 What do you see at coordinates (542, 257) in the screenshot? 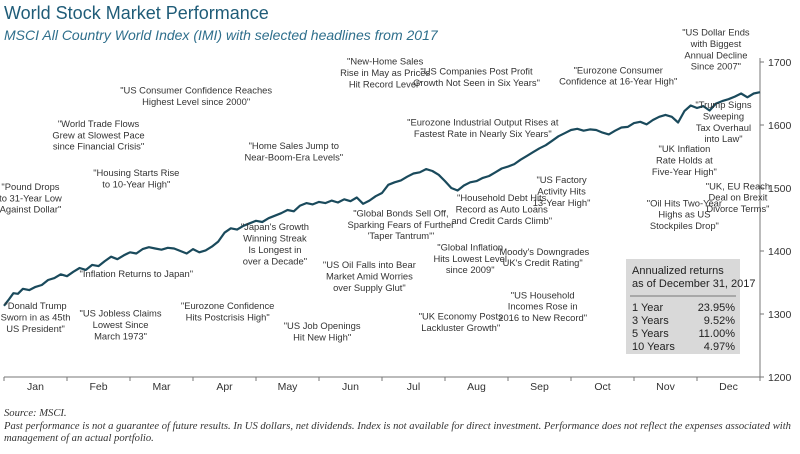
I see `headline-annotation: "Moody's Downgrades UK's Credit Rating"` at bounding box center [542, 257].